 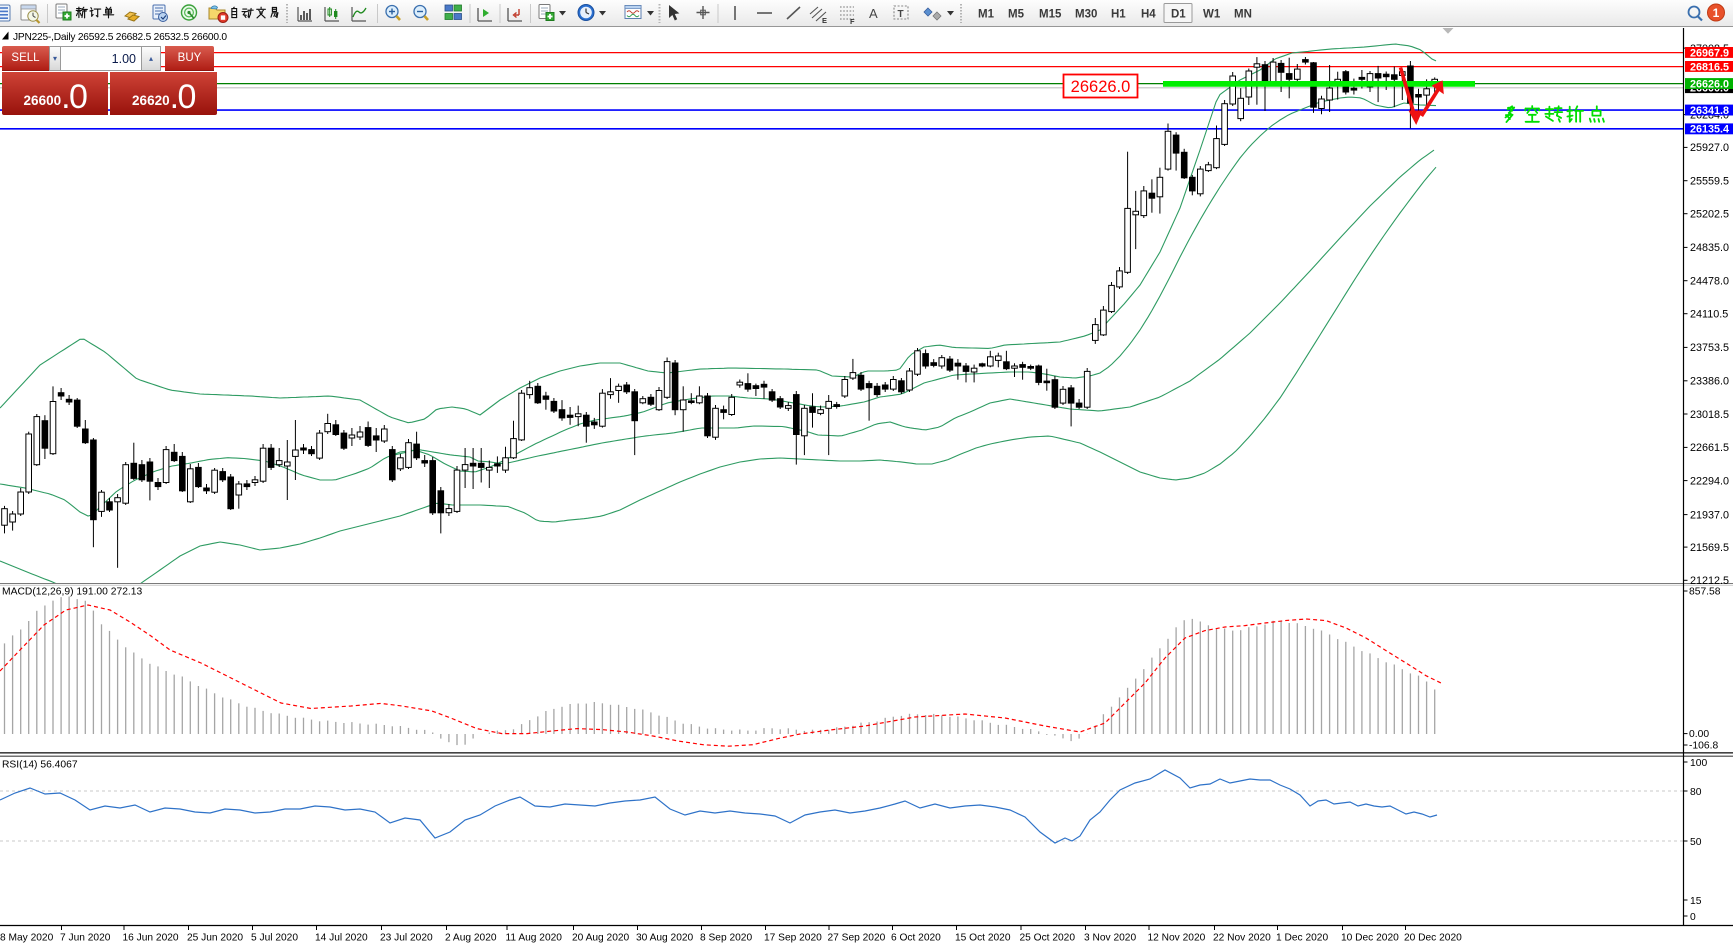 What do you see at coordinates (726, 938) in the screenshot?
I see `svg-text: 8 Sep 2020` at bounding box center [726, 938].